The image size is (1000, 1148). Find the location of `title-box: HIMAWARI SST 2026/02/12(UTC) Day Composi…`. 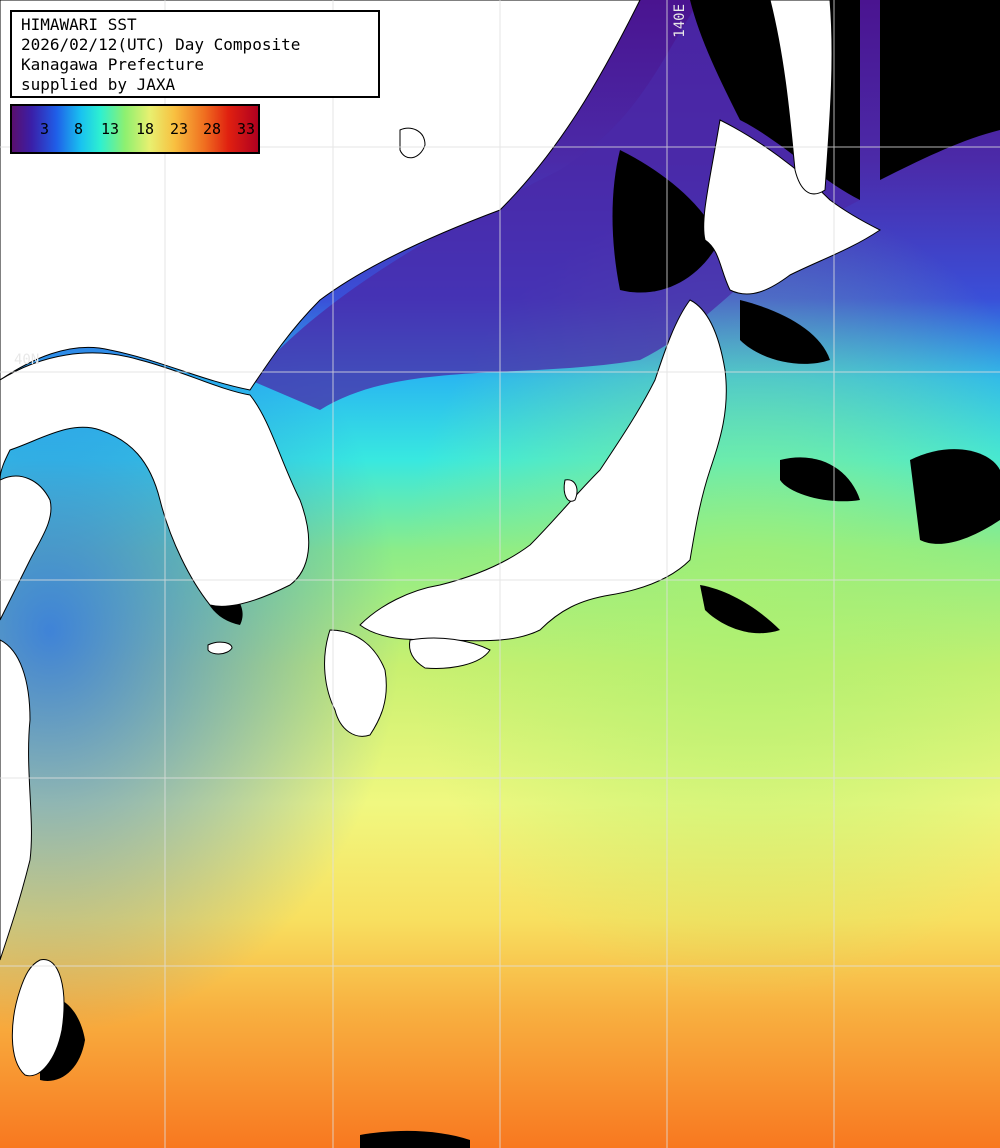

title-box: HIMAWARI SST 2026/02/12(UTC) Day Composi… is located at coordinates (195, 54).